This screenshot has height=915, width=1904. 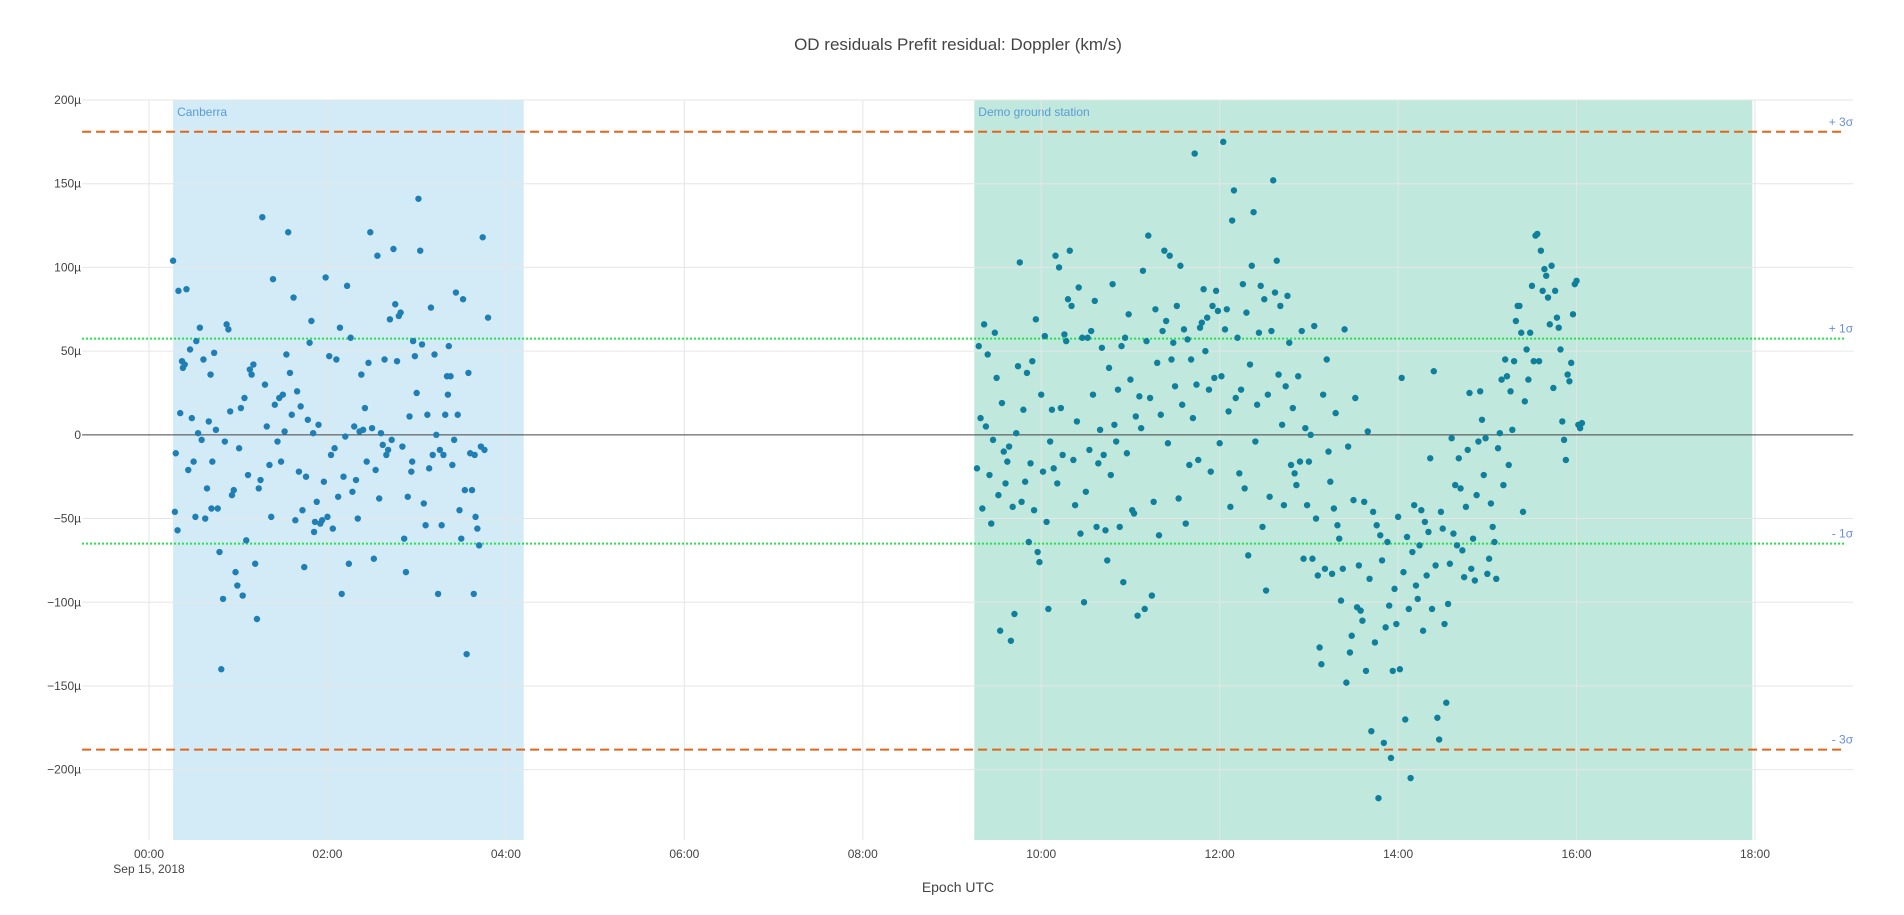 I want to click on sigma-label-2: - 1σ, so click(x=1843, y=534).